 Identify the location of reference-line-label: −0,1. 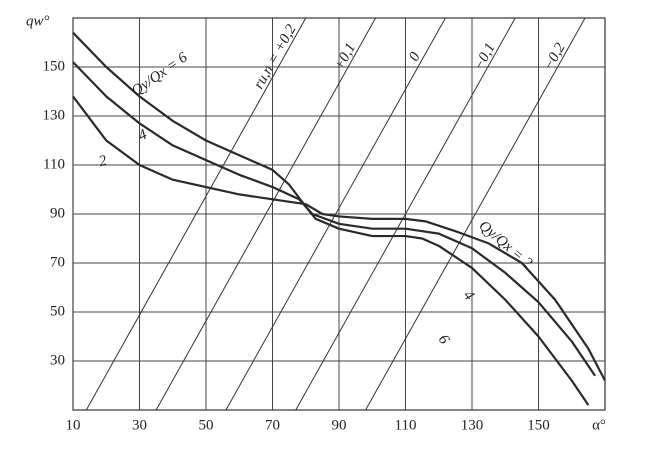
(485, 56).